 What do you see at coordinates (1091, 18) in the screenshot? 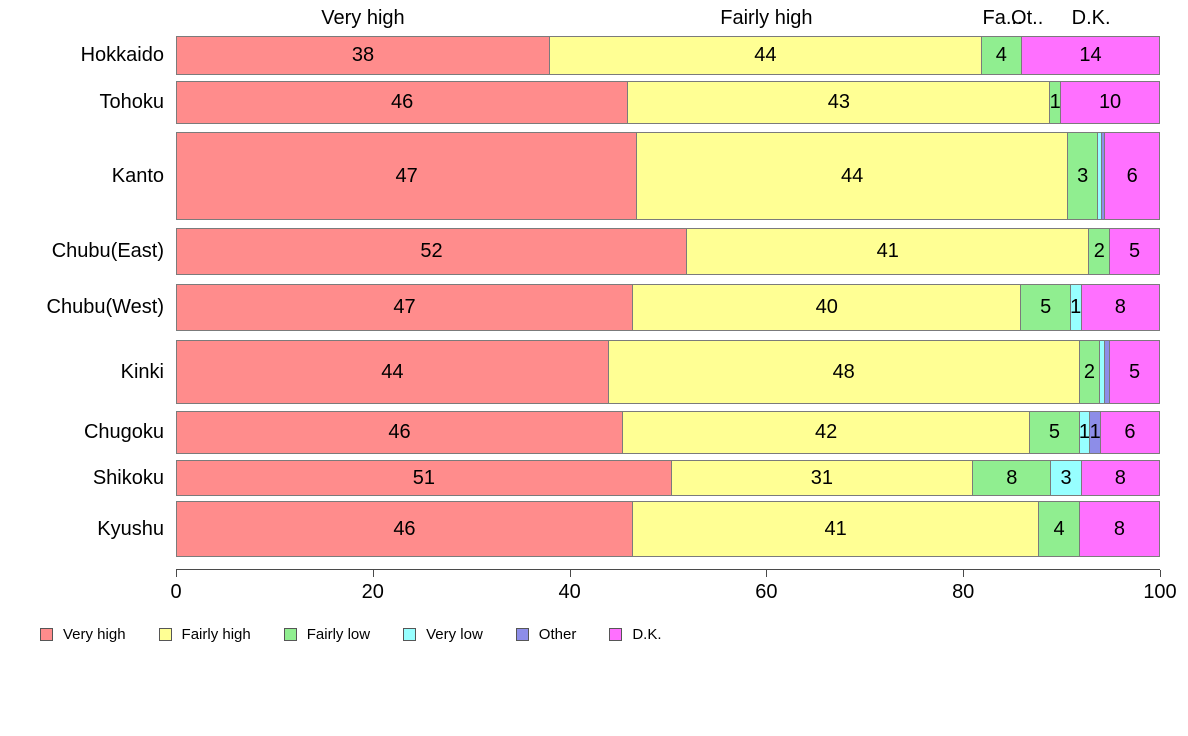
I see `column-header: D.K.` at bounding box center [1091, 18].